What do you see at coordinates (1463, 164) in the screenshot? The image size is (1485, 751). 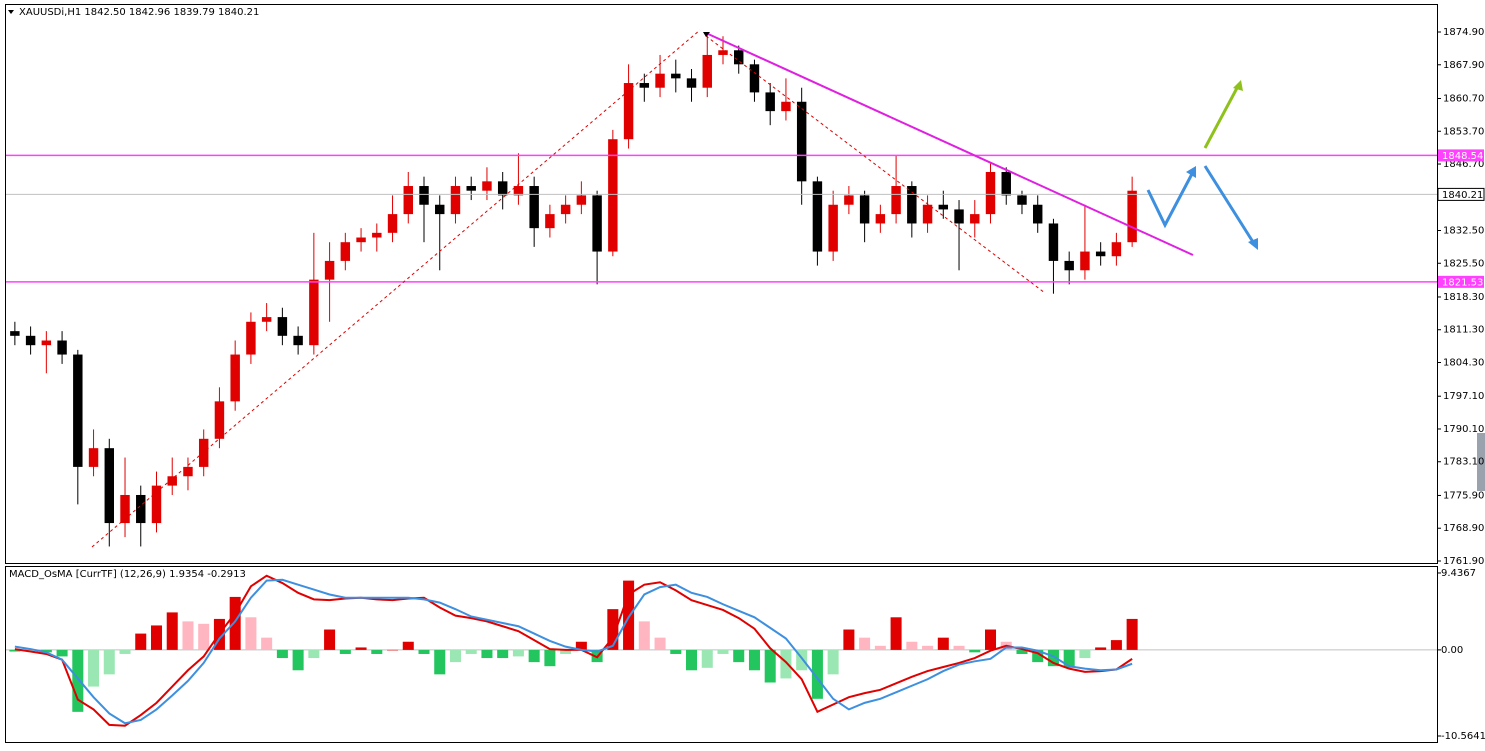 I see `y-tick-label: 1846.70` at bounding box center [1463, 164].